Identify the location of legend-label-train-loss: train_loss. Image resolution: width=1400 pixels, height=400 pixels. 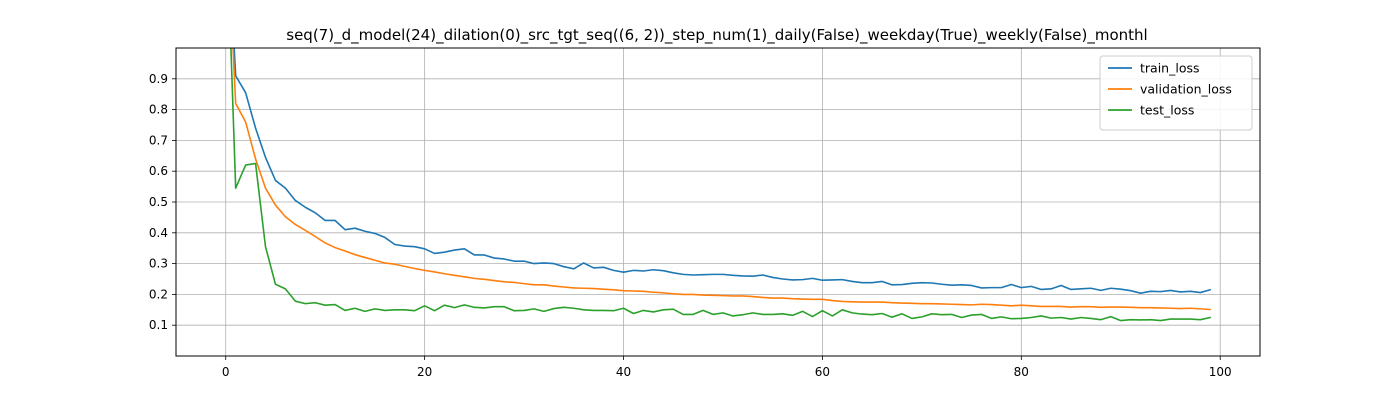
(1170, 68).